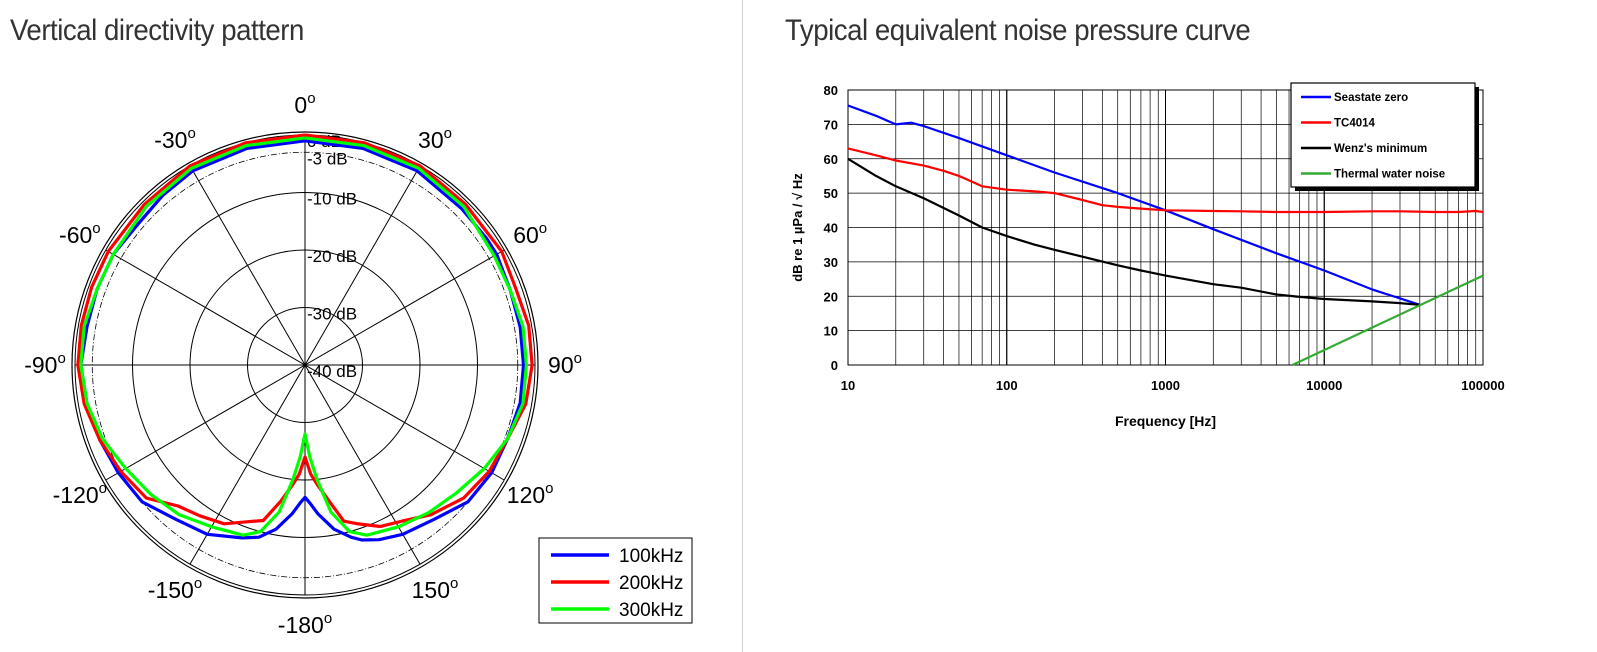 This screenshot has height=652, width=1597. I want to click on noise-series-tc4014, so click(1165, 180).